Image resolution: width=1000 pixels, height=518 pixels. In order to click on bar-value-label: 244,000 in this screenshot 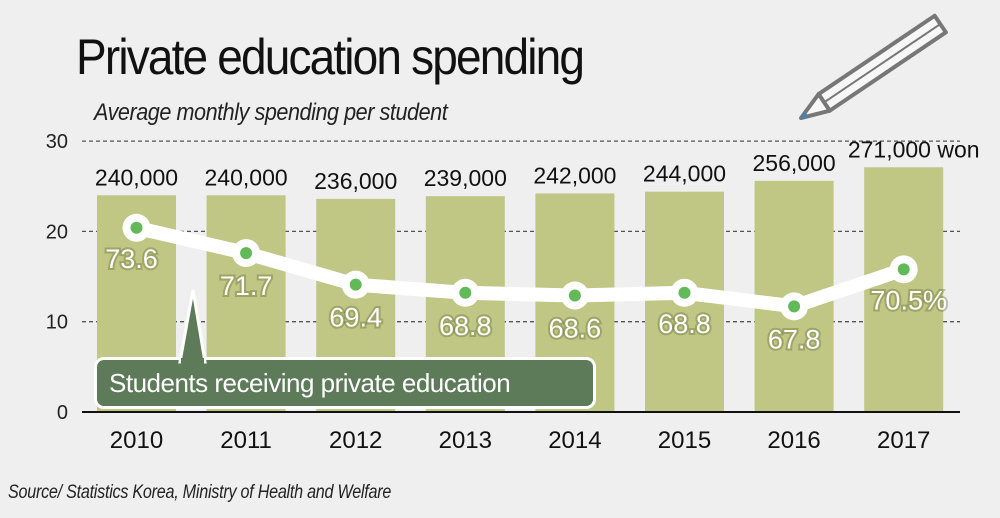, I will do `click(684, 174)`.